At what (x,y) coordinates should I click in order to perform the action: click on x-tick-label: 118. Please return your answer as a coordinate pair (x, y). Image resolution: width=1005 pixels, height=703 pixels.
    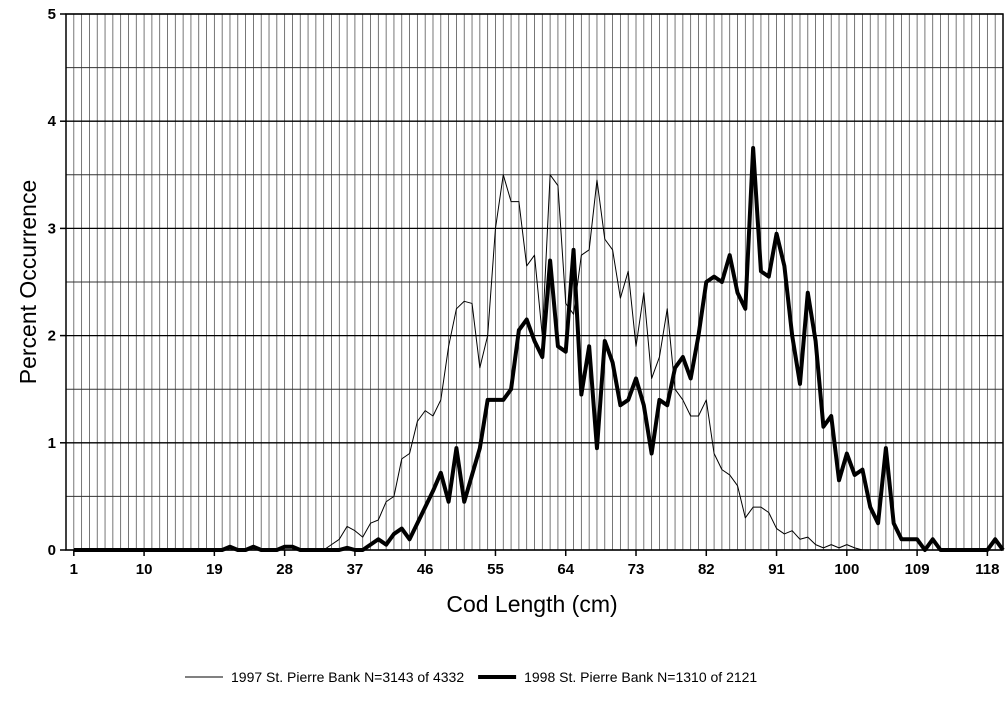
    Looking at the image, I should click on (987, 569).